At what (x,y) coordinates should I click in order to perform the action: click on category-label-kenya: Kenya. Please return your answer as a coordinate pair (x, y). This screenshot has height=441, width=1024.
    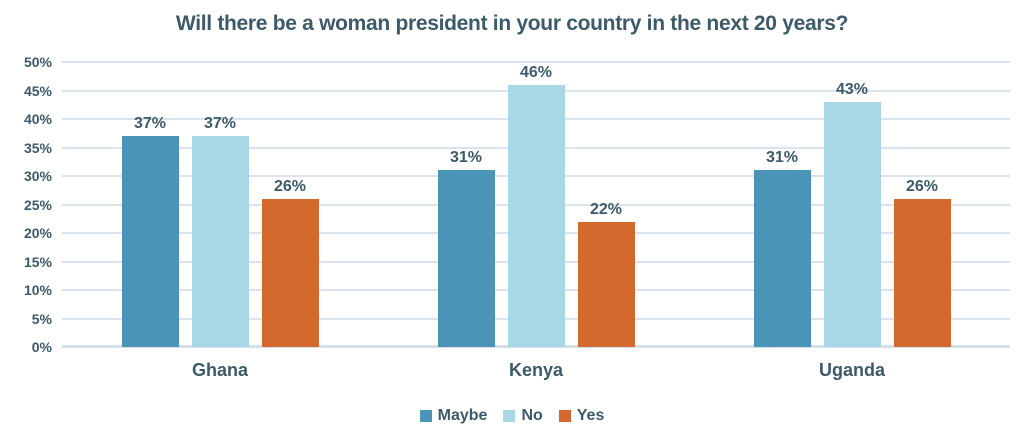
    Looking at the image, I should click on (536, 370).